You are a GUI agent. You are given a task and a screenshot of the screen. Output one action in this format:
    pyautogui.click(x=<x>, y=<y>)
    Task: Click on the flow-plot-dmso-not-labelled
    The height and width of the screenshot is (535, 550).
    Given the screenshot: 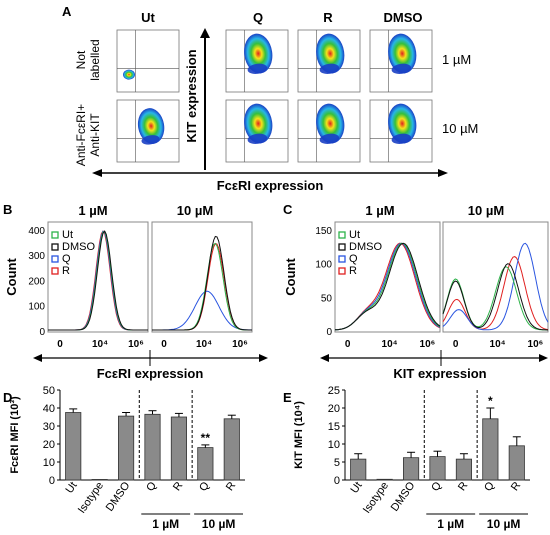 What is the action you would take?
    pyautogui.click(x=401, y=61)
    